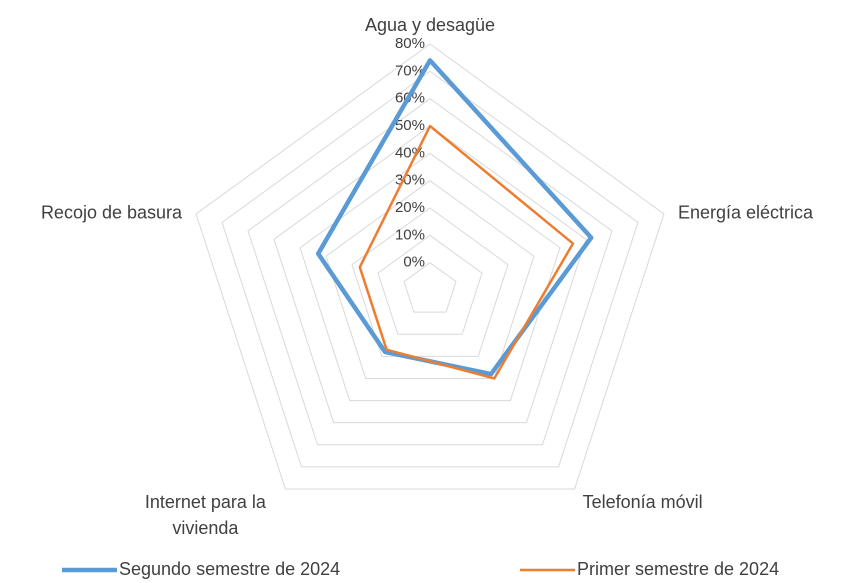 The image size is (856, 583). I want to click on category-label: Internet para la vivienda, so click(206, 515).